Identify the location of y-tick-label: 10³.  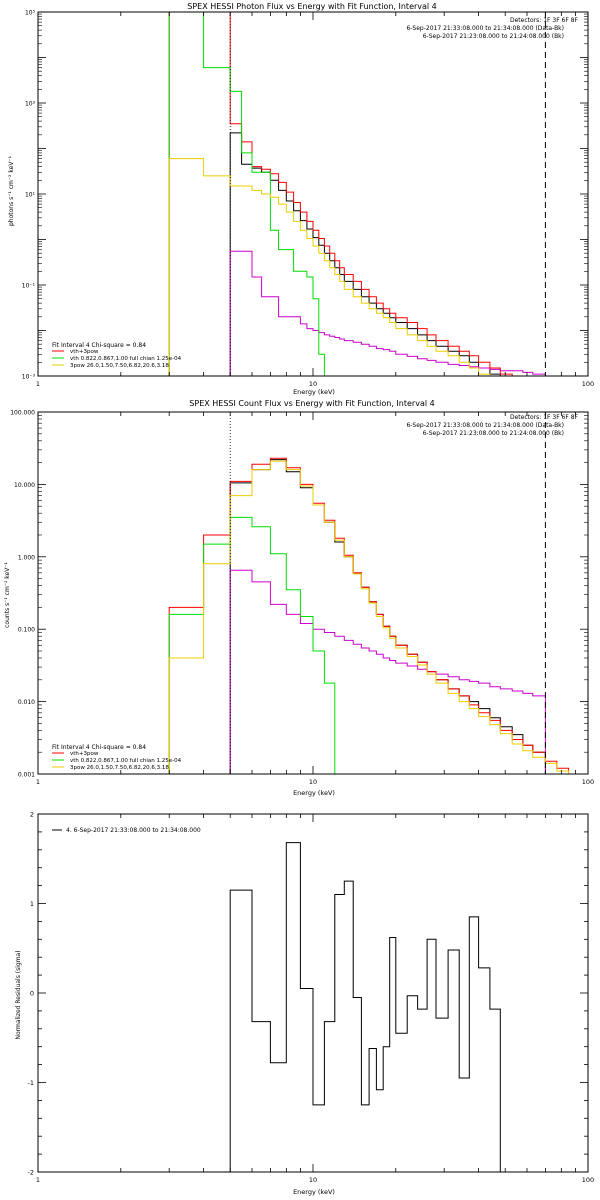
(30, 104).